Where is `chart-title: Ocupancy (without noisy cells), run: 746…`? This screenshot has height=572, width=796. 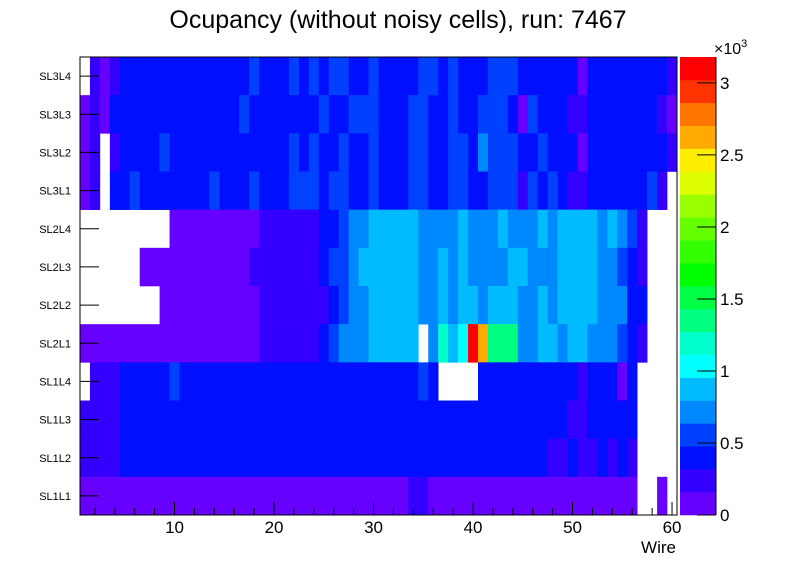
chart-title: Ocupancy (without noisy cells), run: 746… is located at coordinates (397, 20).